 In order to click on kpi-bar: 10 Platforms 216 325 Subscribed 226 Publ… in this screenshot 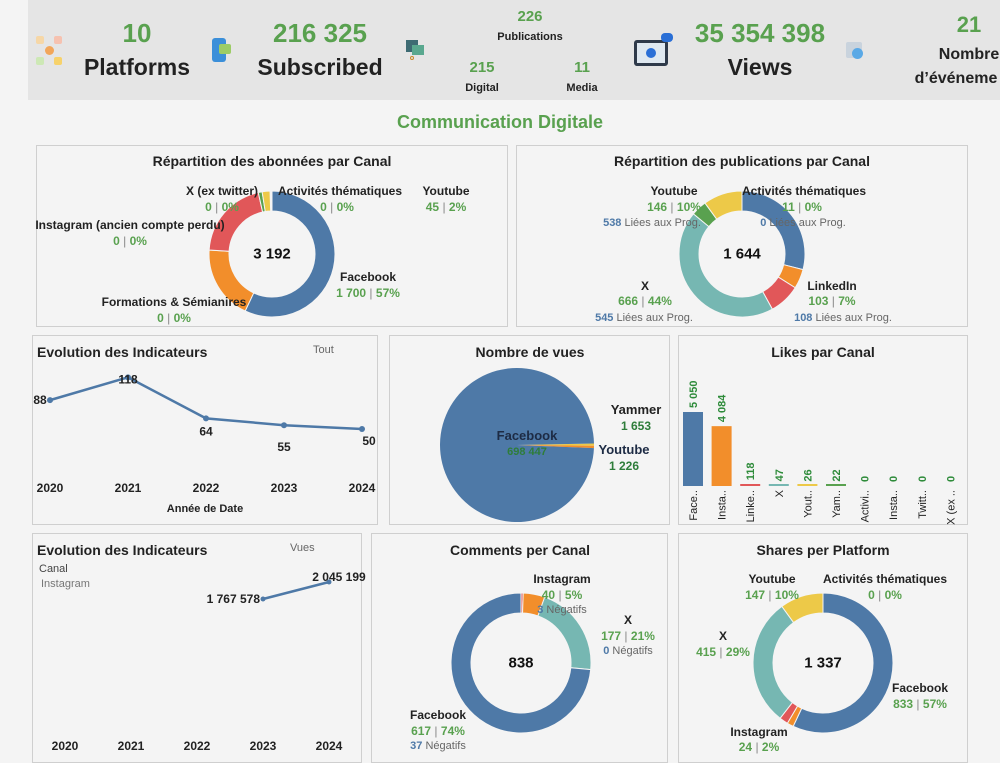, I will do `click(514, 50)`.